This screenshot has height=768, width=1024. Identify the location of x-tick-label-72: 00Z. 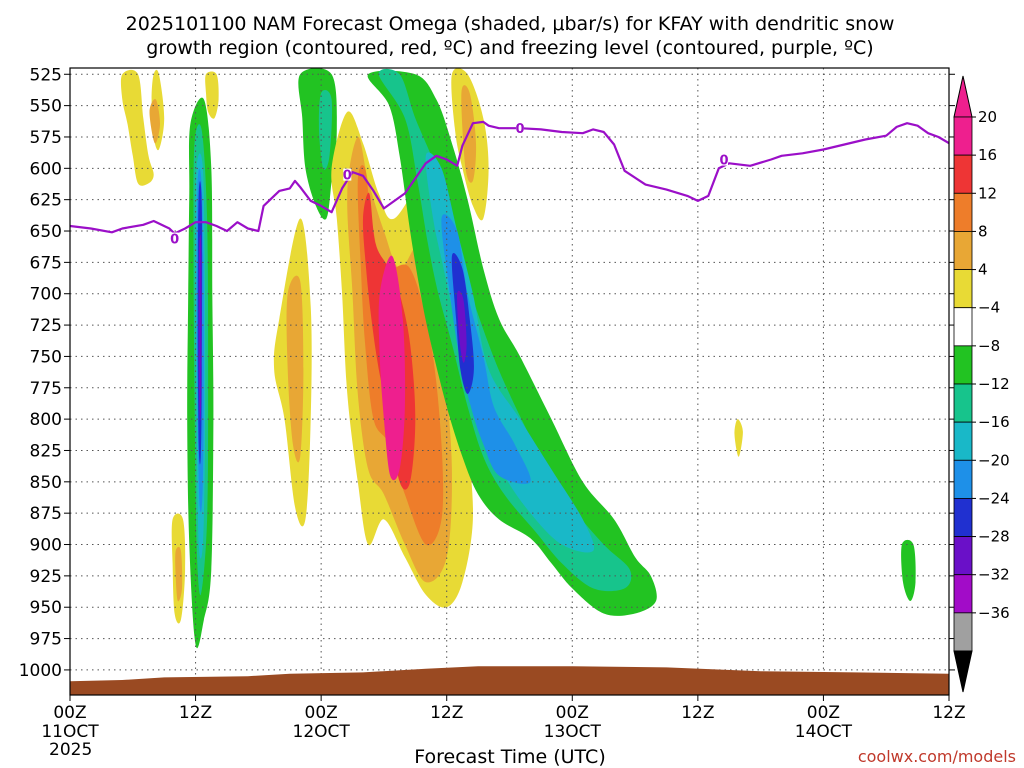
(823, 713).